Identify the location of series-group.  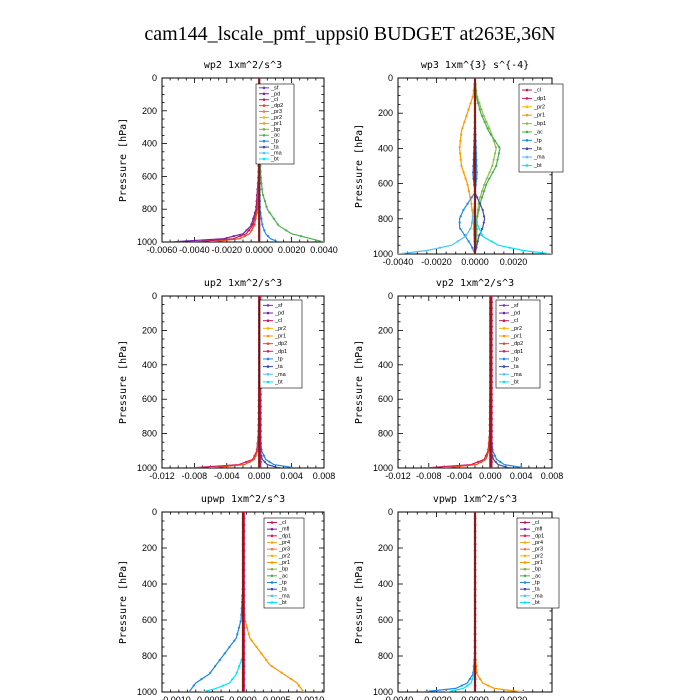
(475, 166).